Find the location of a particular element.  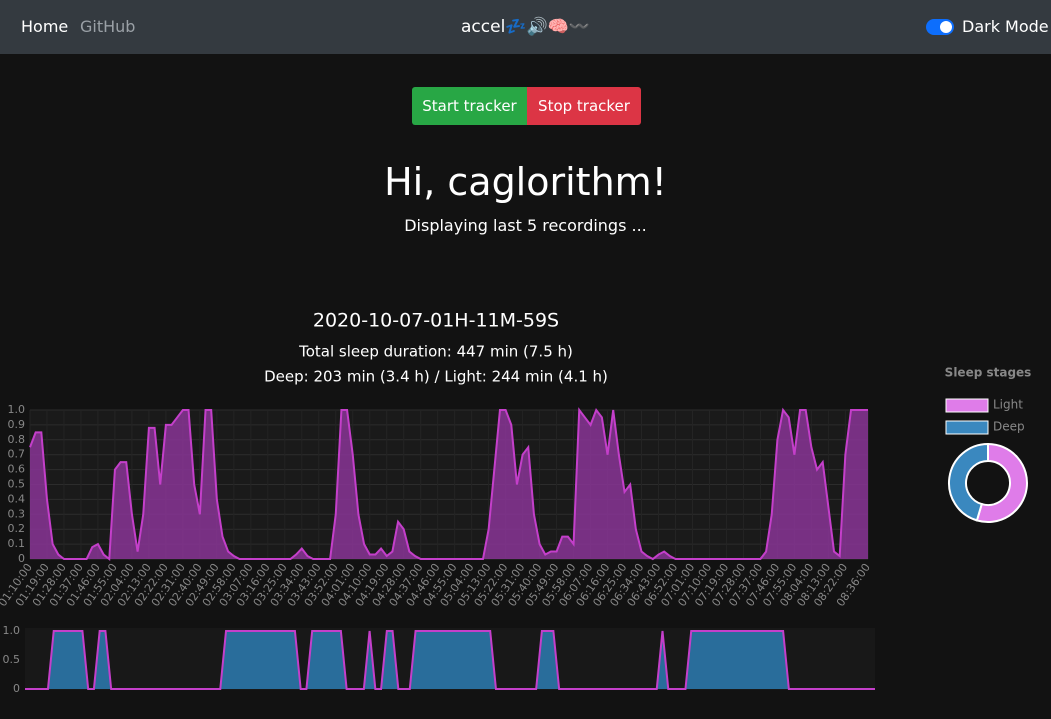

toggle-label: Dark Mode is located at coordinates (1005, 26).